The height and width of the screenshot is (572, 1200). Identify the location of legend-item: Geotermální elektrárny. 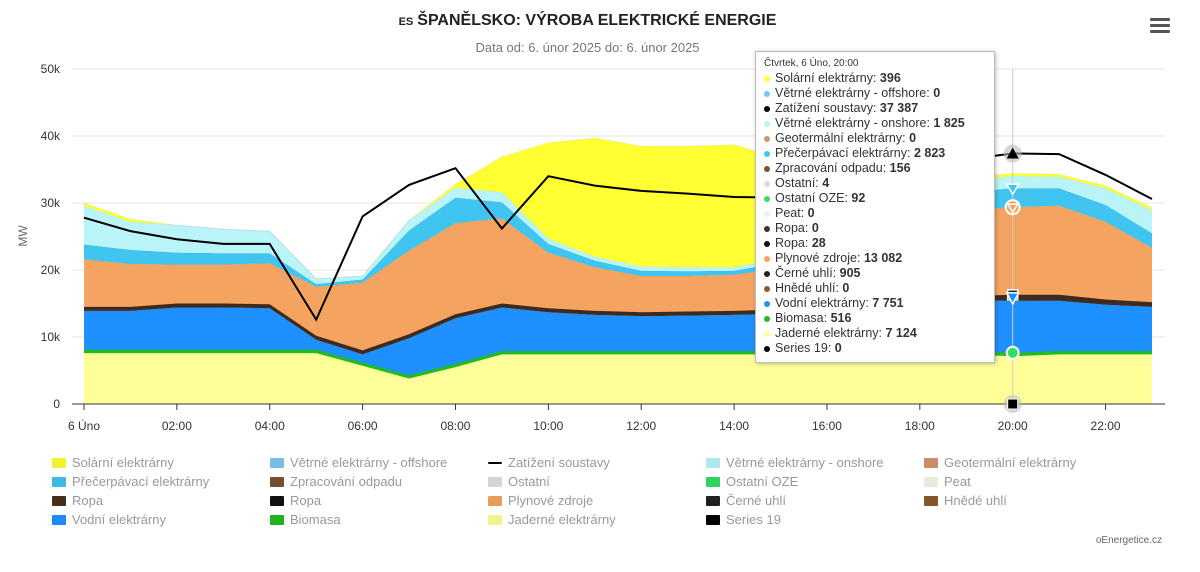
(1000, 462).